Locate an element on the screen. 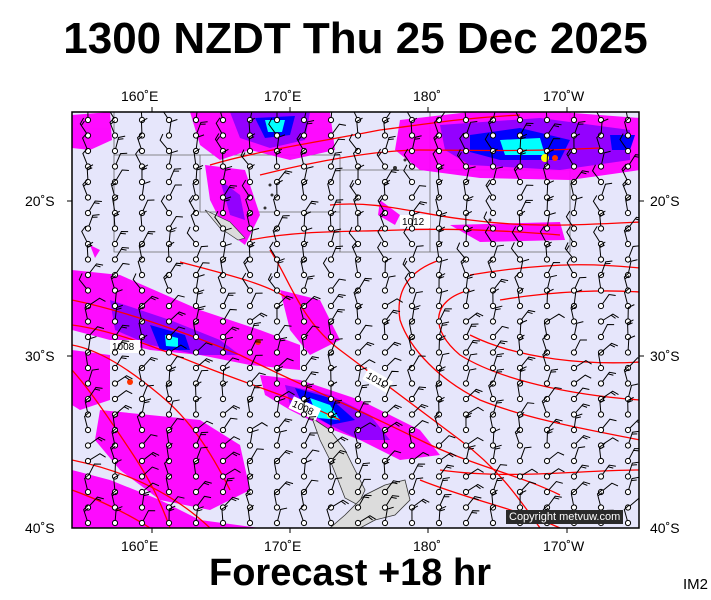  product-code: IM2 is located at coordinates (696, 584).